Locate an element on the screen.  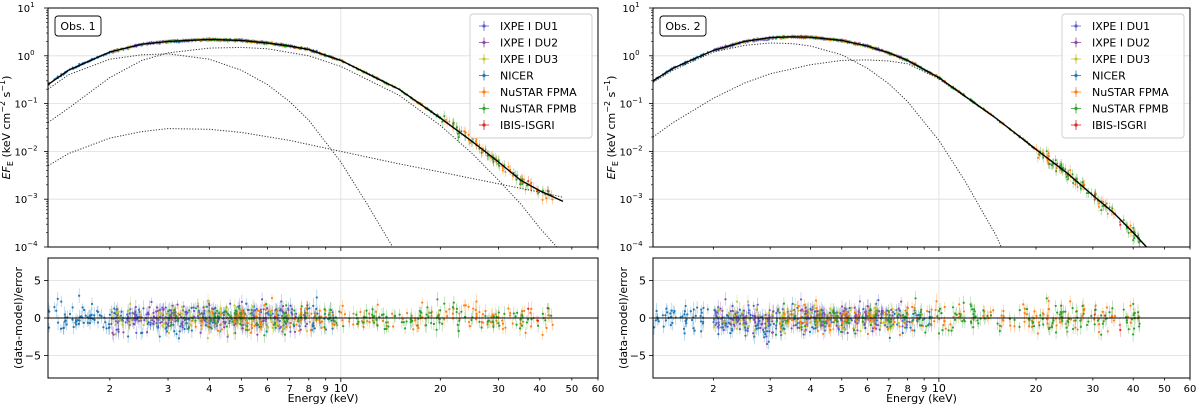
x-tick-label: 30 is located at coordinates (498, 389).